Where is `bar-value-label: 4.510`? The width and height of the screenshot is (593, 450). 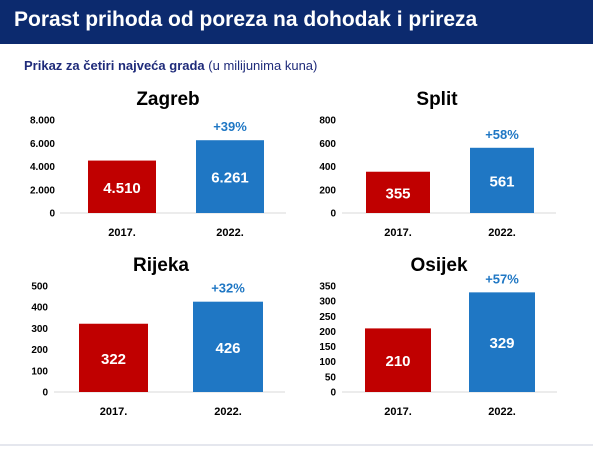 bar-value-label: 4.510 is located at coordinates (122, 188).